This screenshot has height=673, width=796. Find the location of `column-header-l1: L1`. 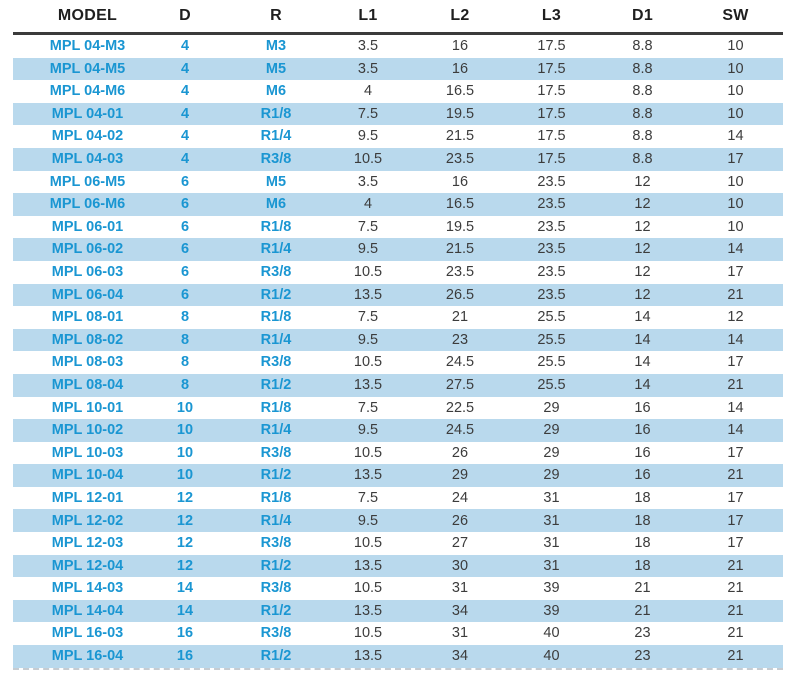

column-header-l1: L1 is located at coordinates (368, 15).